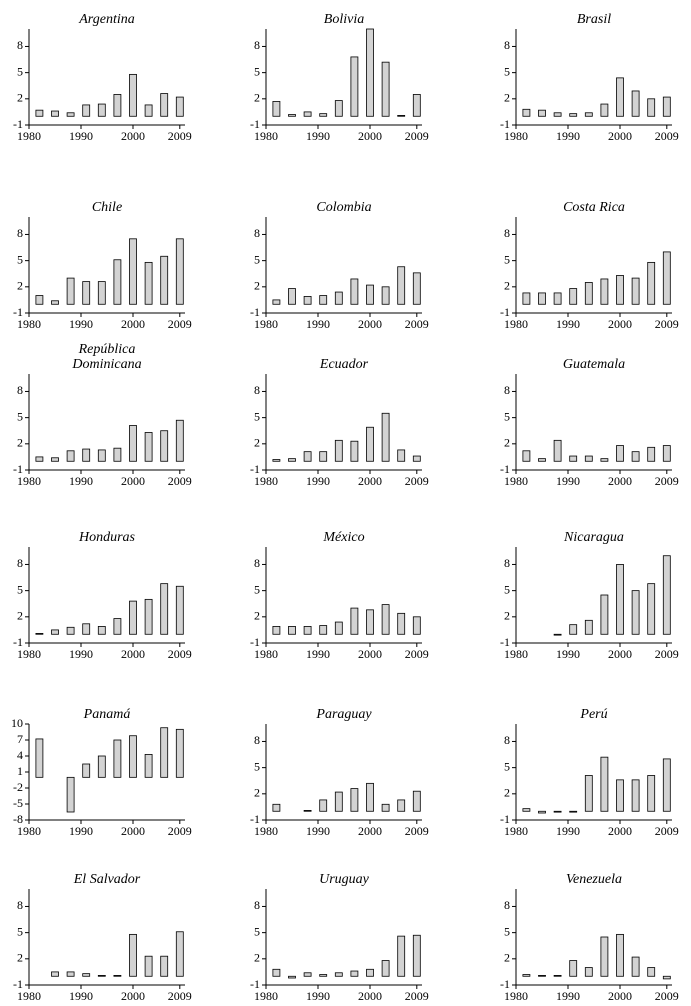  Describe the element at coordinates (101, 772) in the screenshot. I see `panel: Panamá -8 -5 -2 1 4 7 10 1980 1990 2000 2009` at that location.